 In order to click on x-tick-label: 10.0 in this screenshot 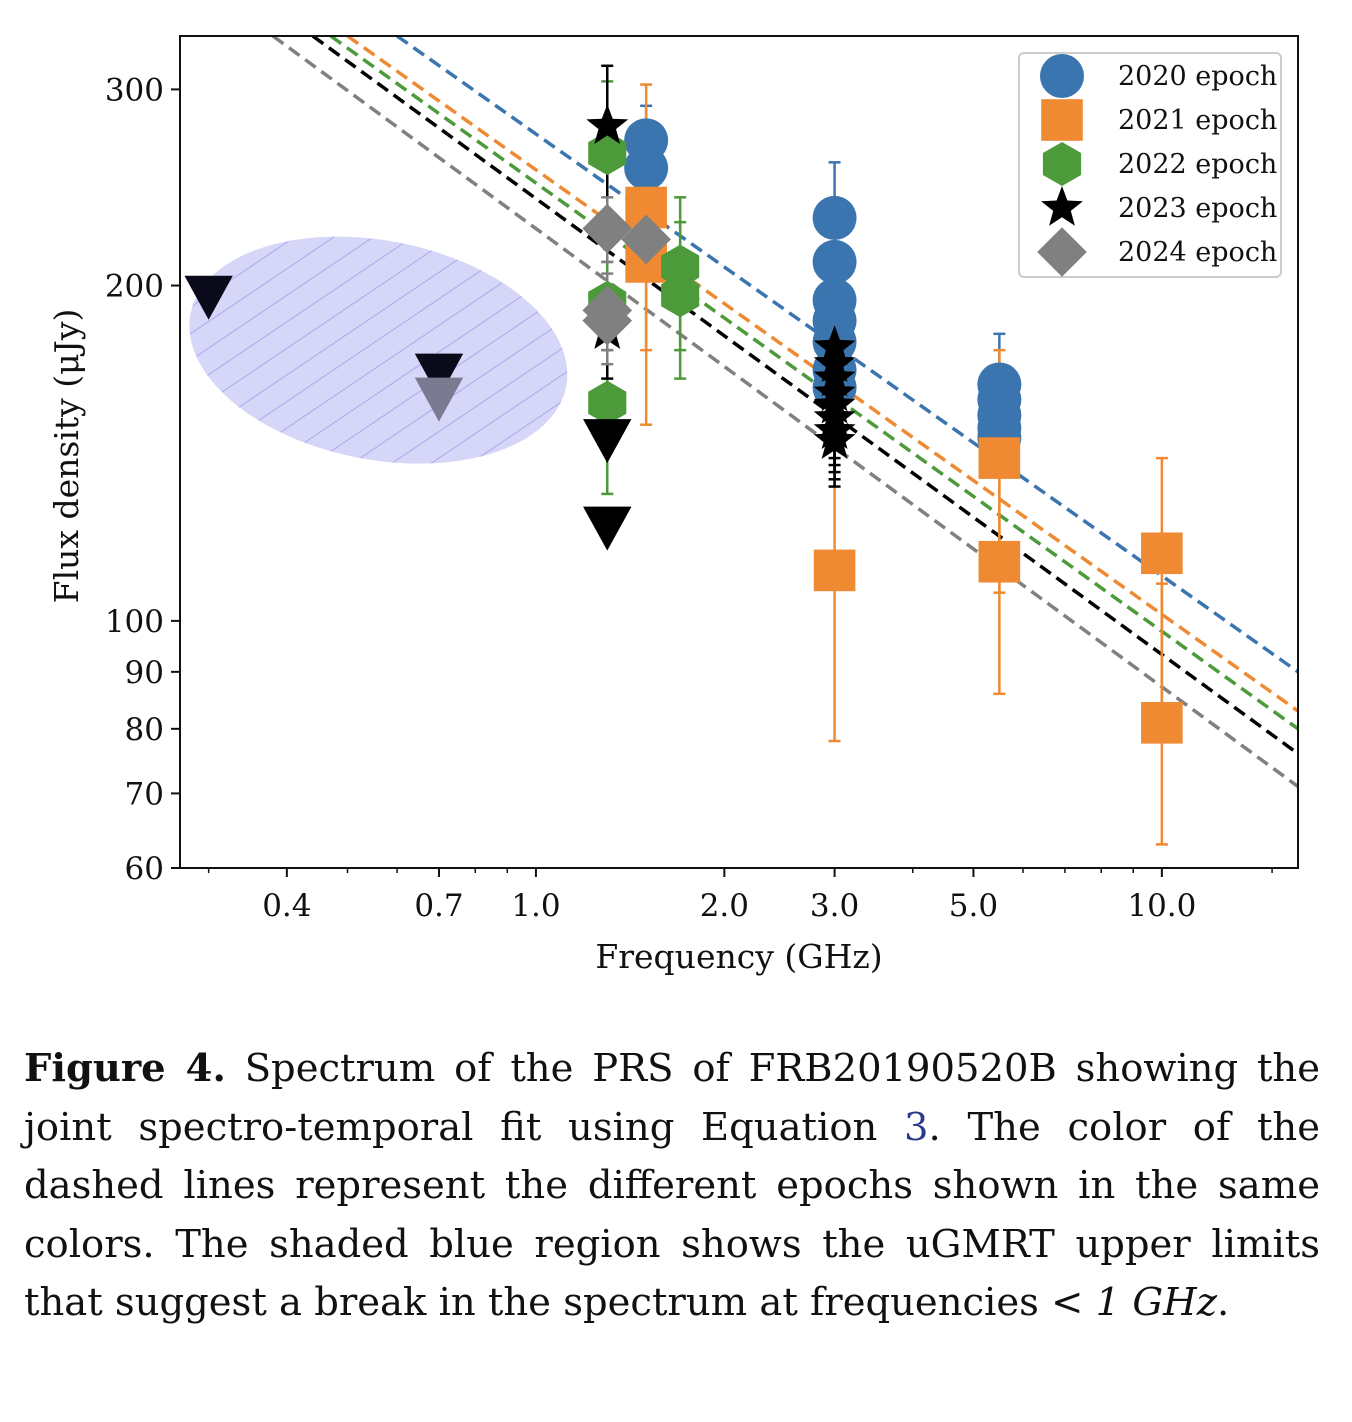, I will do `click(1161, 906)`.